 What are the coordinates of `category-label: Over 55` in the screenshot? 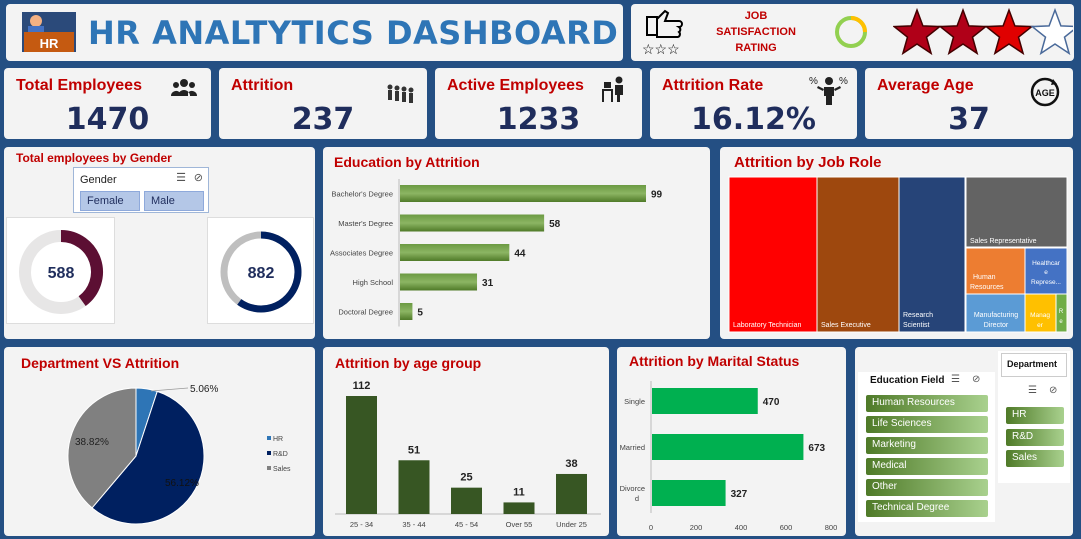 It's located at (519, 524).